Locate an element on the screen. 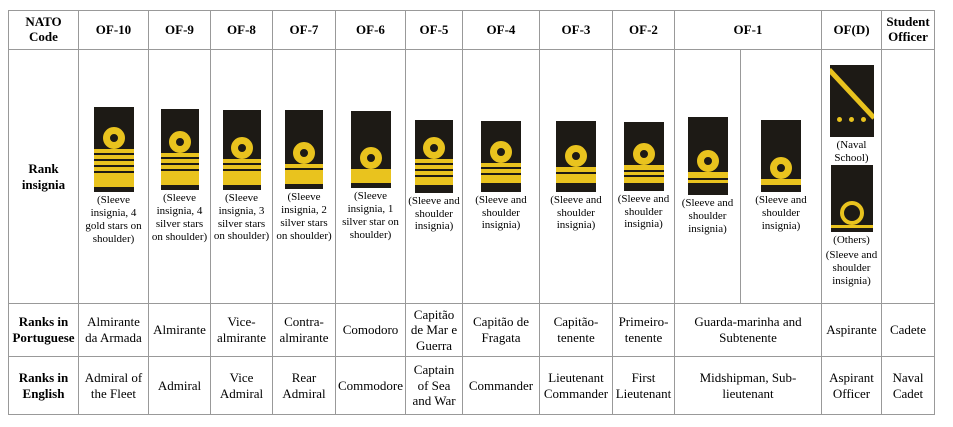 The width and height of the screenshot is (953, 427). en-rank-of-9: Admiral is located at coordinates (179, 385).